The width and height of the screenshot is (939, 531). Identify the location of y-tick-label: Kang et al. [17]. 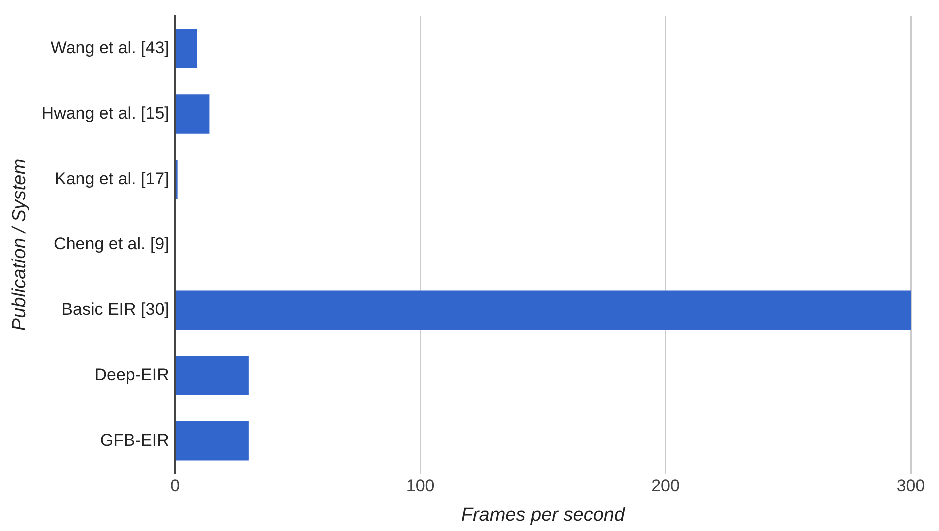
(112, 178).